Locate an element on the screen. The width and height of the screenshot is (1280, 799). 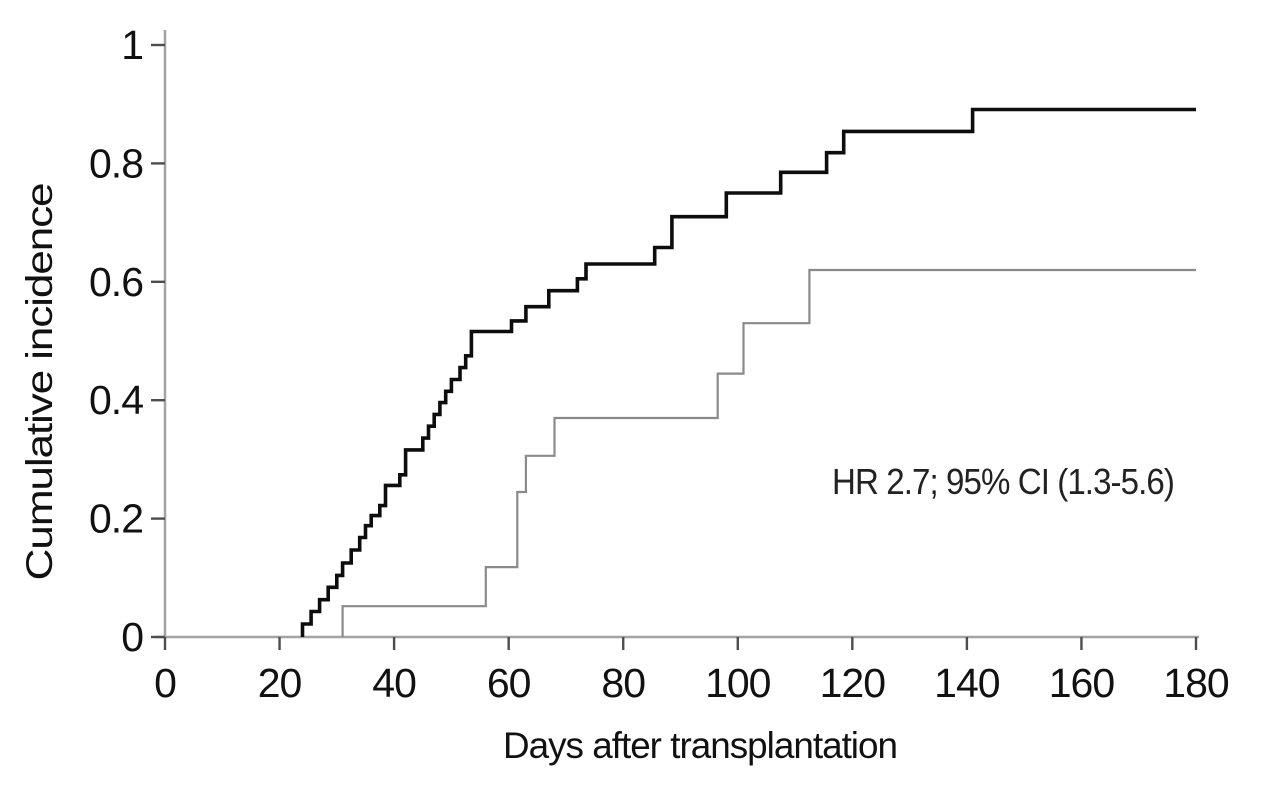
x-tick-label: 40 is located at coordinates (394, 683).